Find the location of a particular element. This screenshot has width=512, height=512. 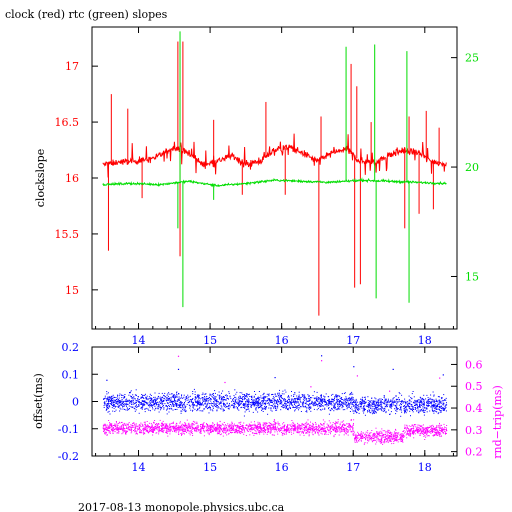

x-tick-label: 14 is located at coordinates (139, 340).